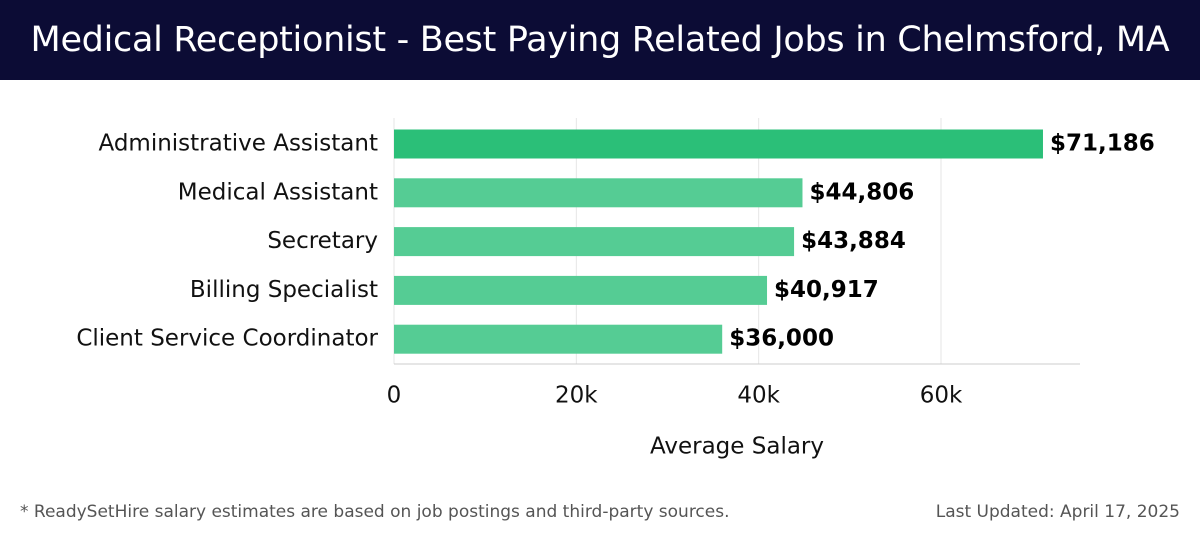  What do you see at coordinates (861, 192) in the screenshot?
I see `value-label-1: $44,806` at bounding box center [861, 192].